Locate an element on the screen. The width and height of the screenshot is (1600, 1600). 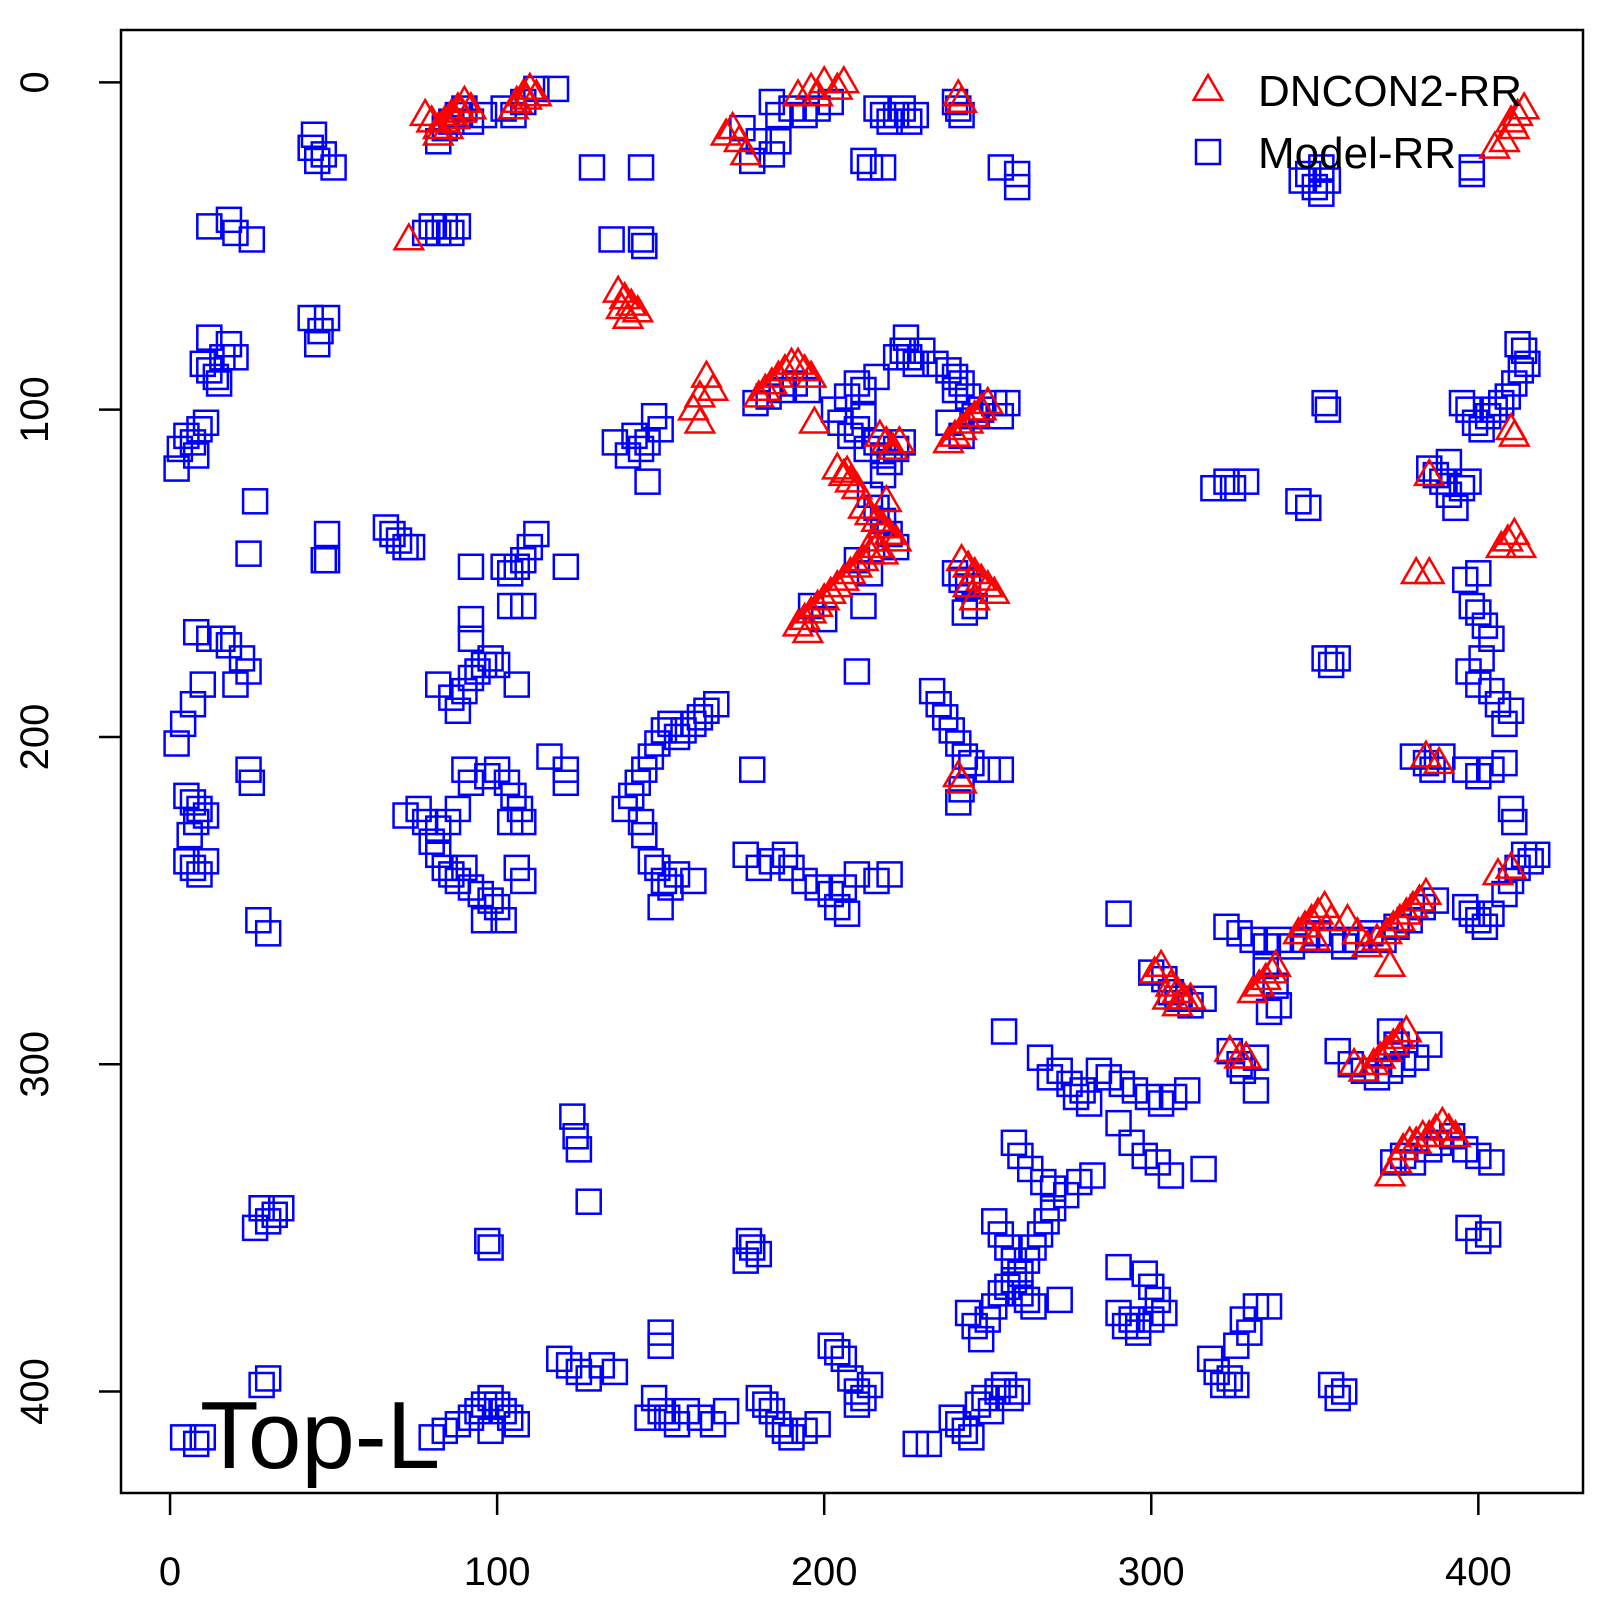
legend-marker-model-rr is located at coordinates (1208, 152).